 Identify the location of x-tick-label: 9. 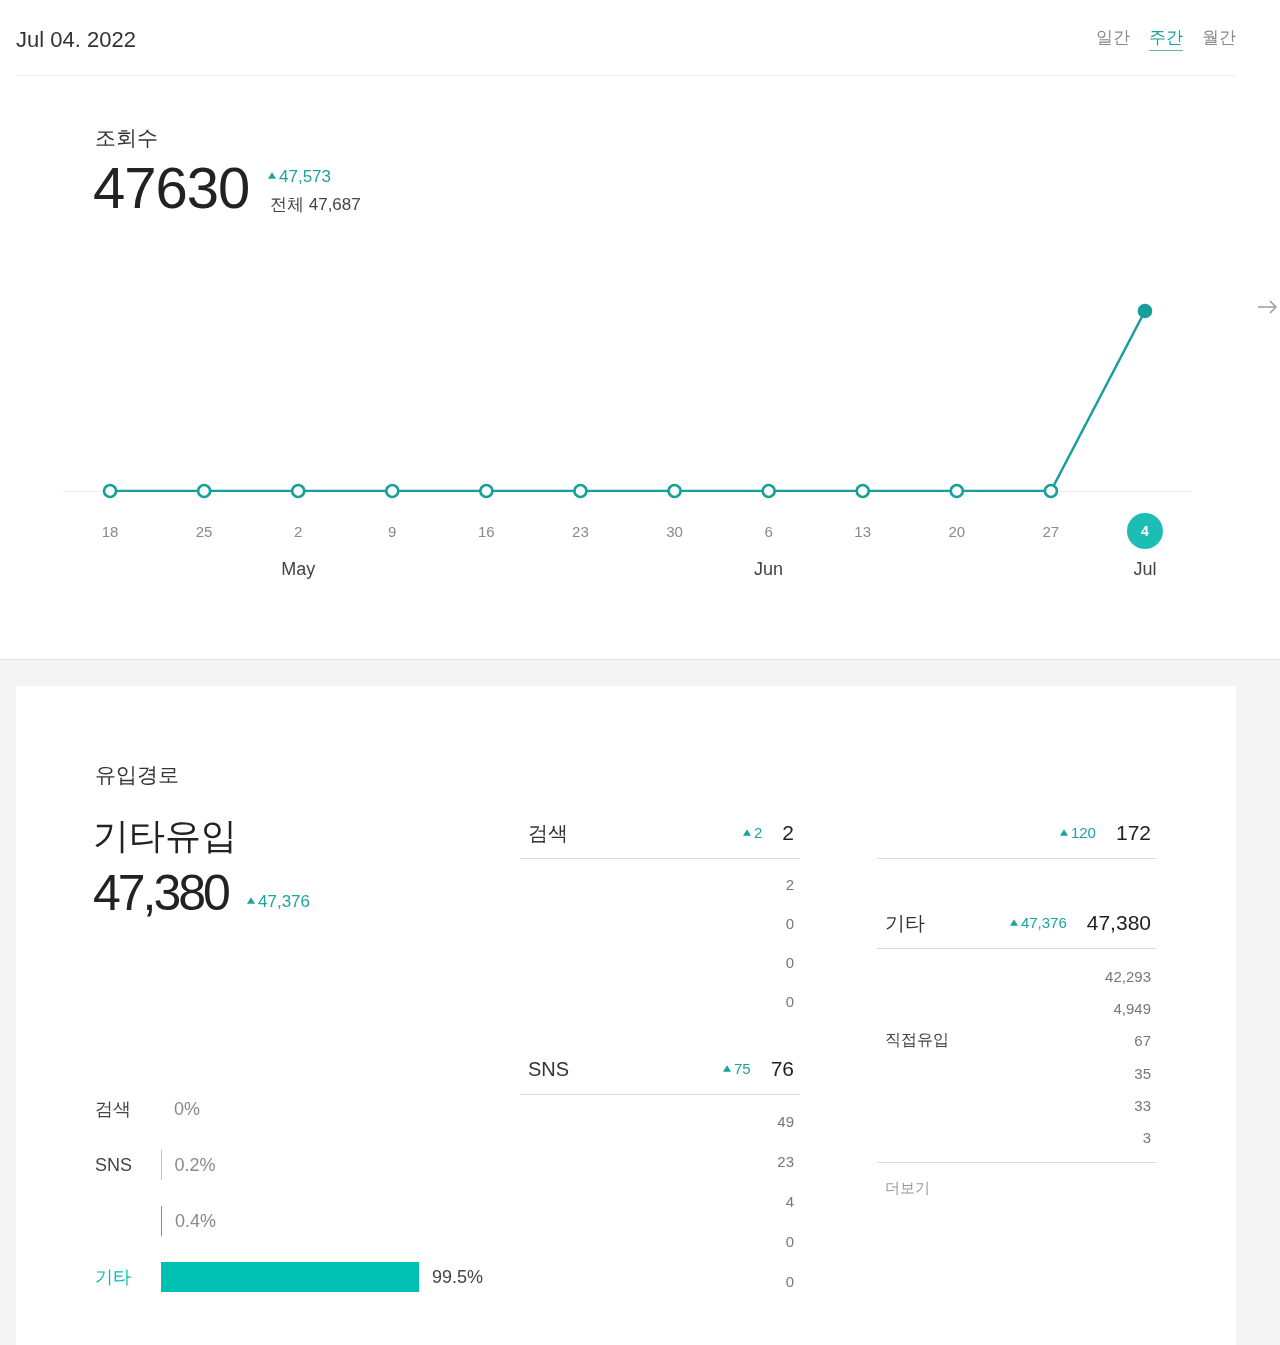
(392, 531).